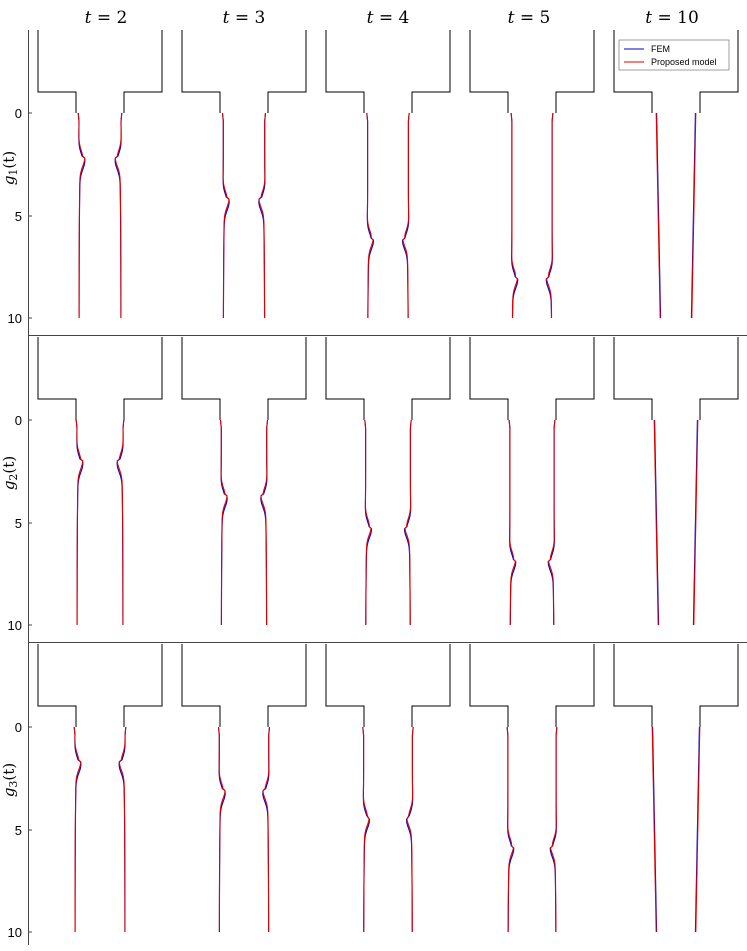  I want to click on col-title-1: t = 2, so click(106, 18).